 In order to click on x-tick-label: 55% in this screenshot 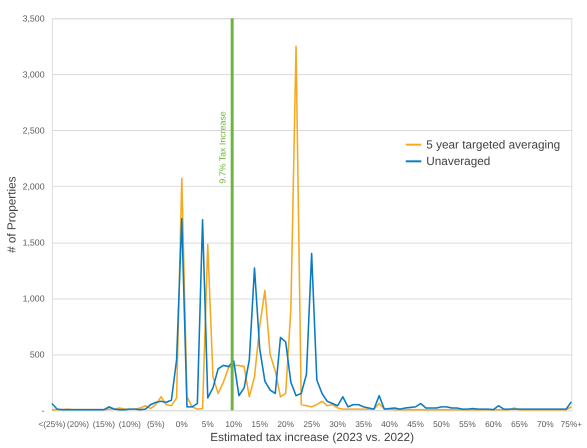, I will do `click(467, 423)`.